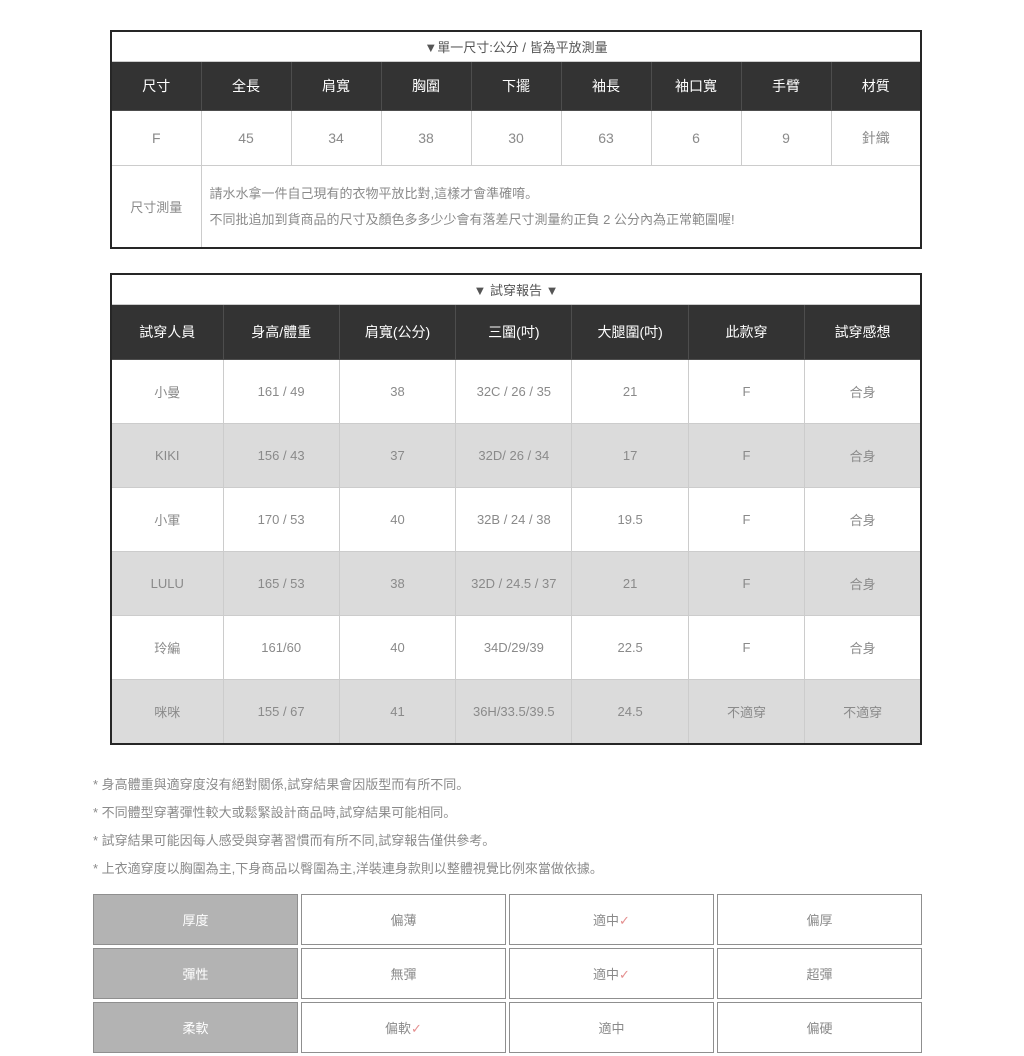  Describe the element at coordinates (514, 712) in the screenshot. I see `fit-cell: 36H/33.5/39.5` at that location.